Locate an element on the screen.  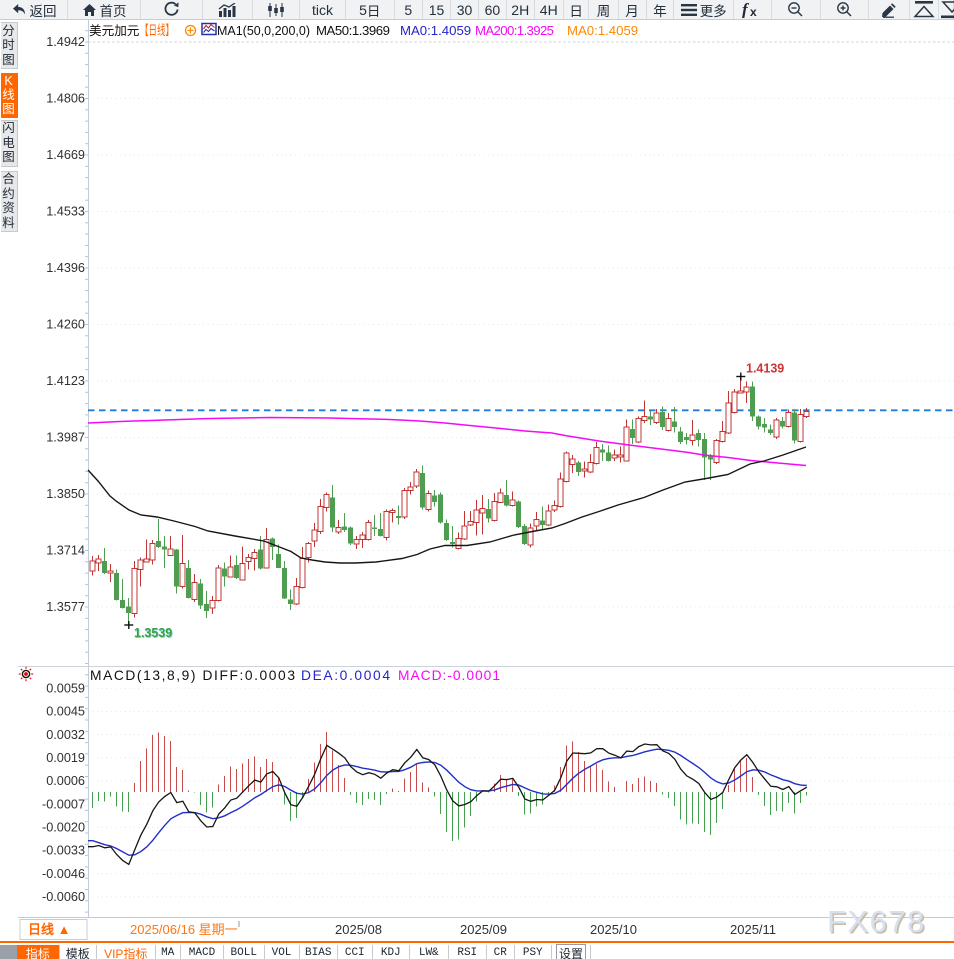
svg-text: 0.0019 is located at coordinates (65, 758).